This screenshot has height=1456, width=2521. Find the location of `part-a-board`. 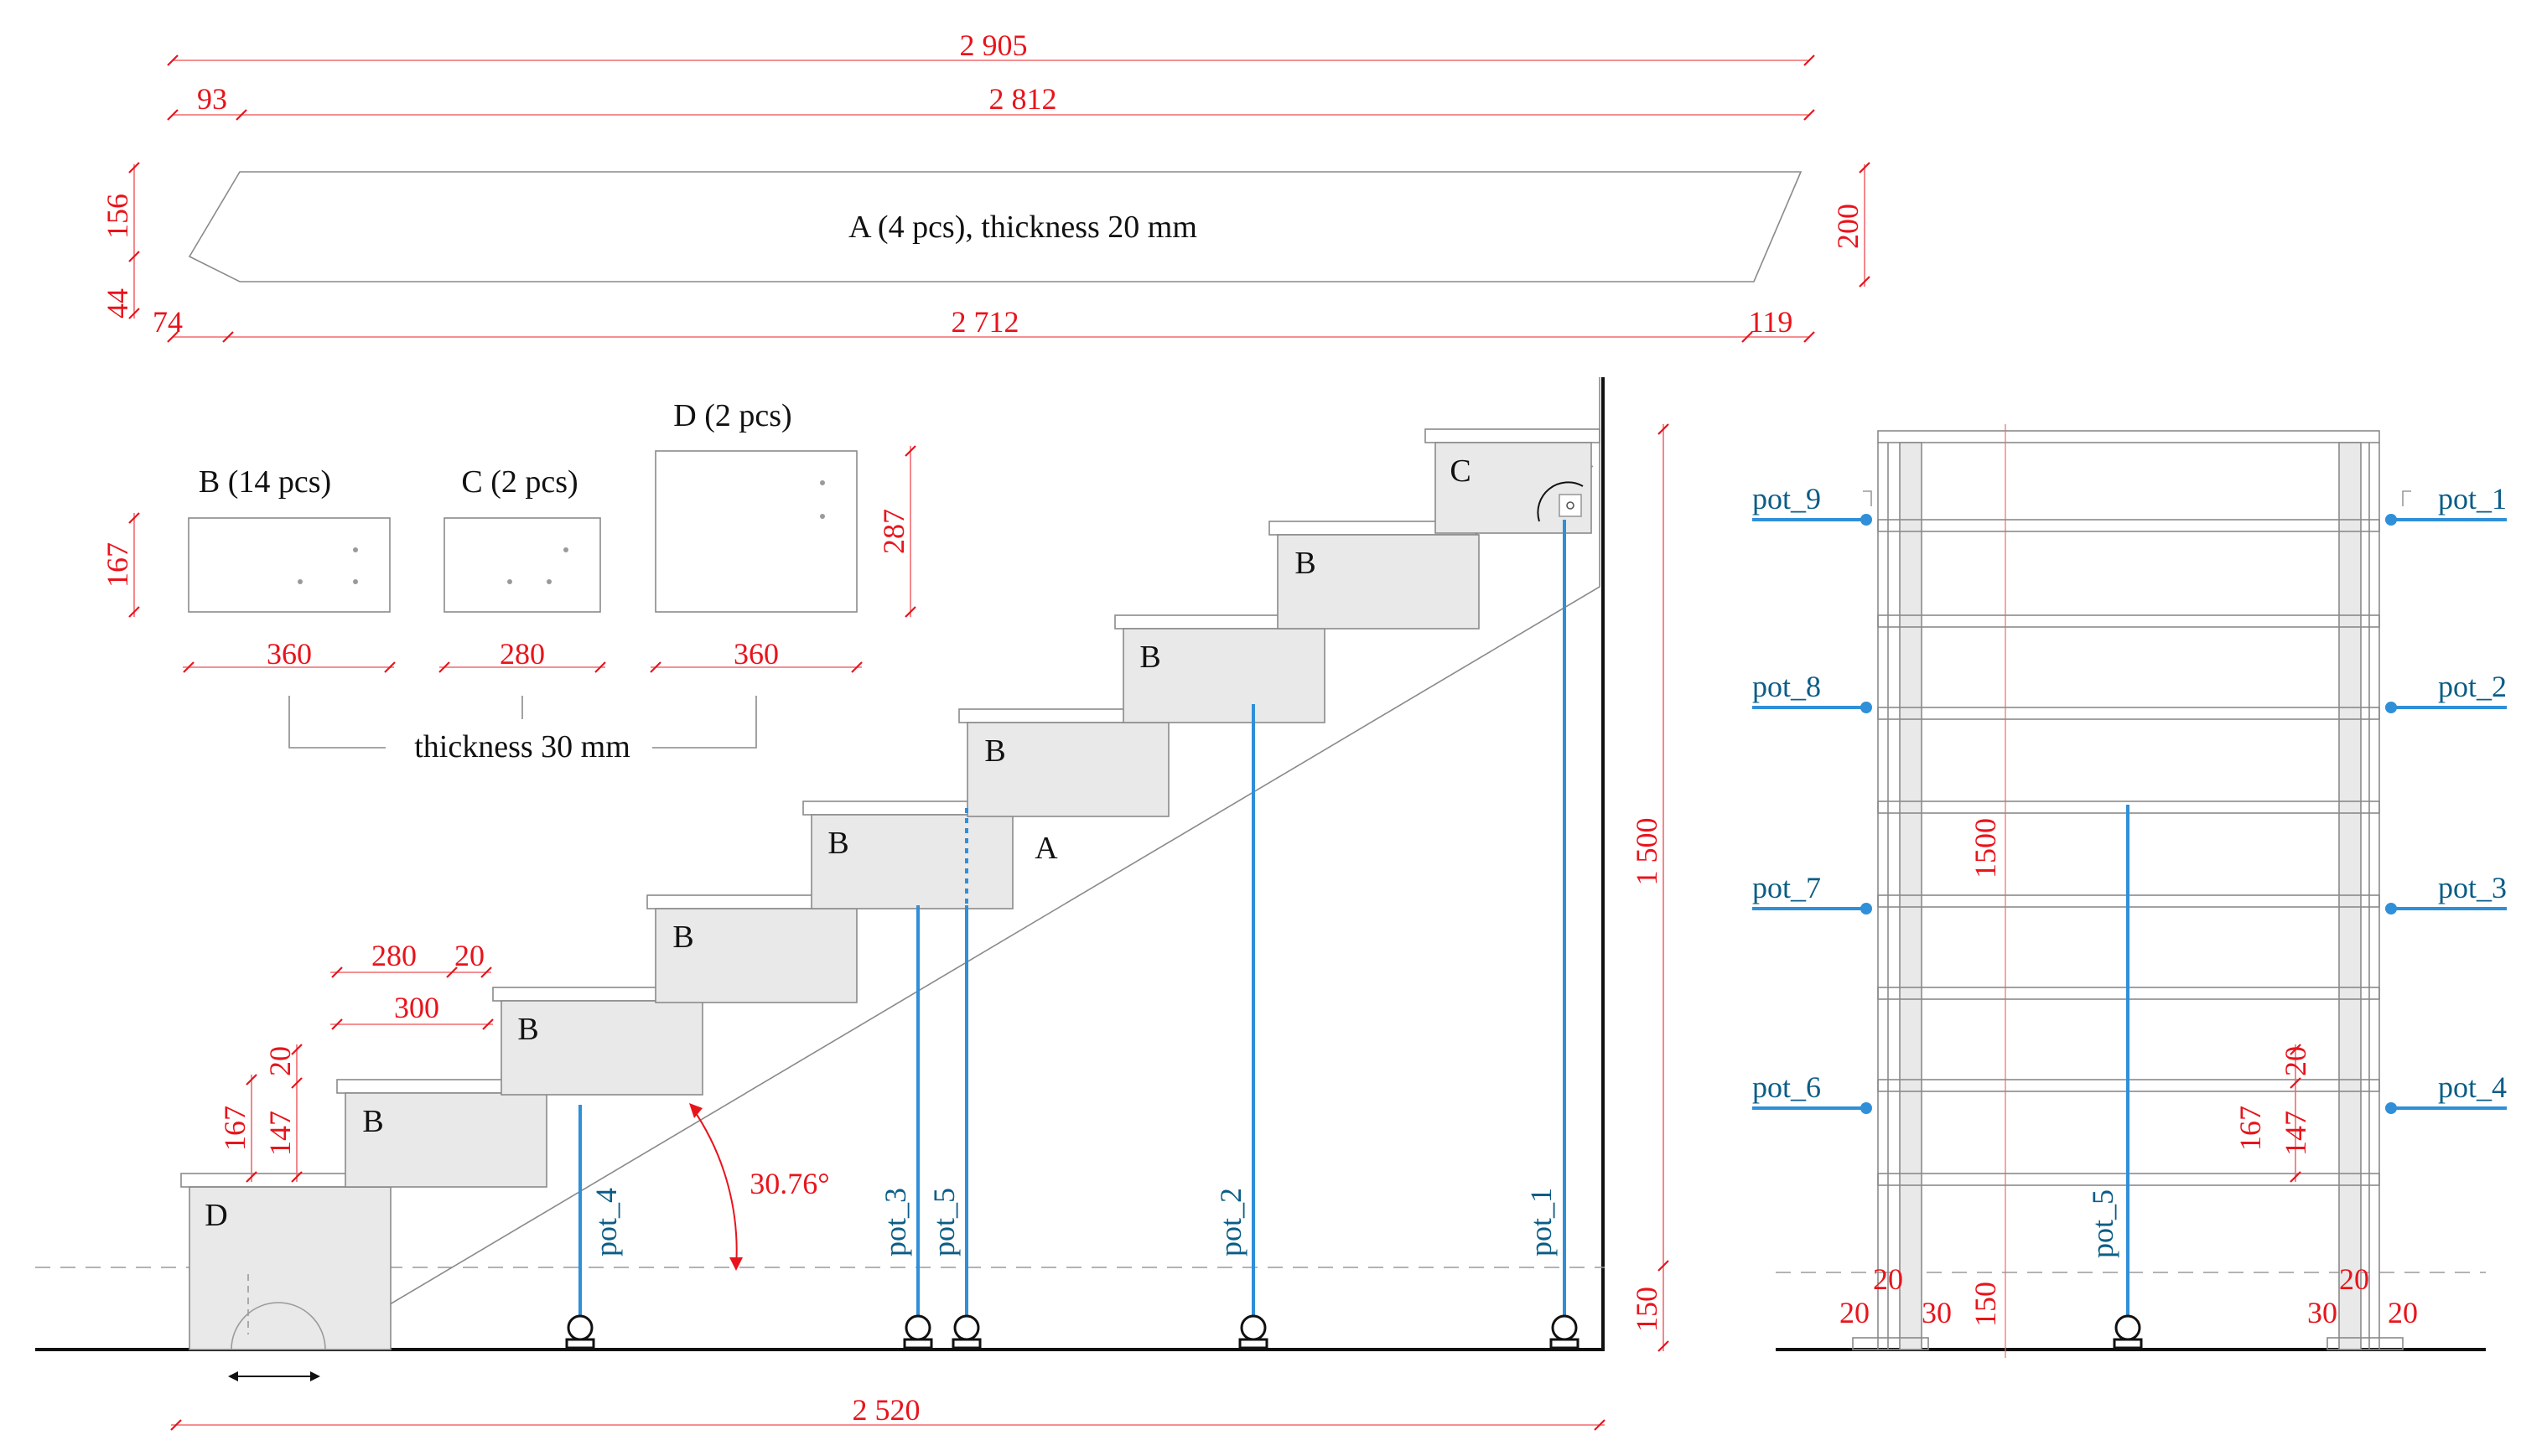

part-a-board is located at coordinates (996, 227).